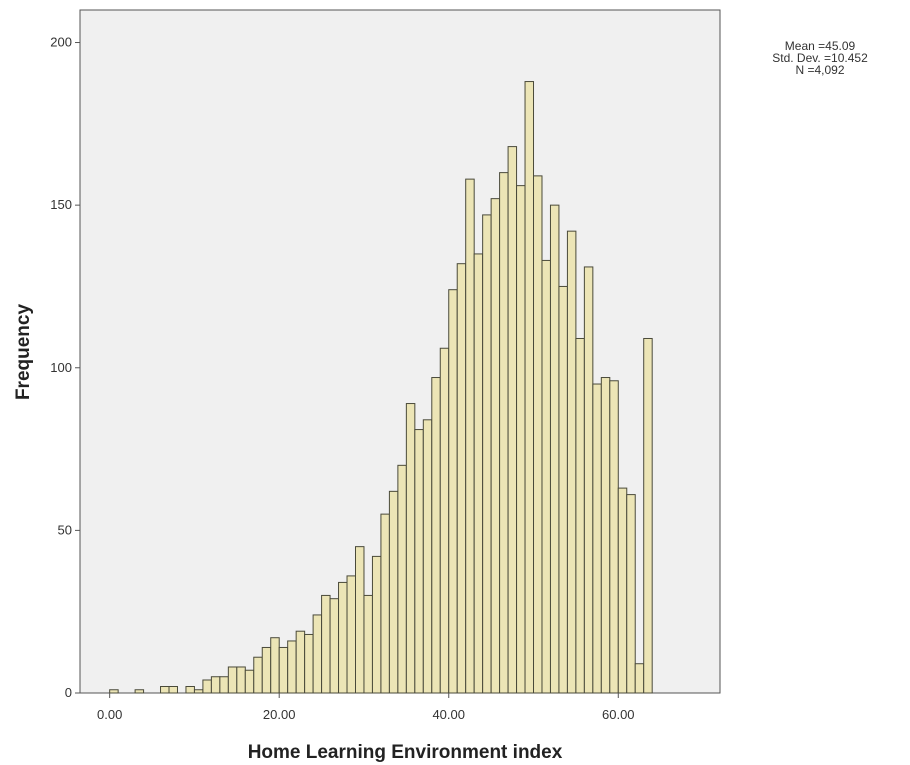 The image size is (910, 765). What do you see at coordinates (366, 707) in the screenshot?
I see `x-axis: 0.00 20.00 40.00 60.00` at bounding box center [366, 707].